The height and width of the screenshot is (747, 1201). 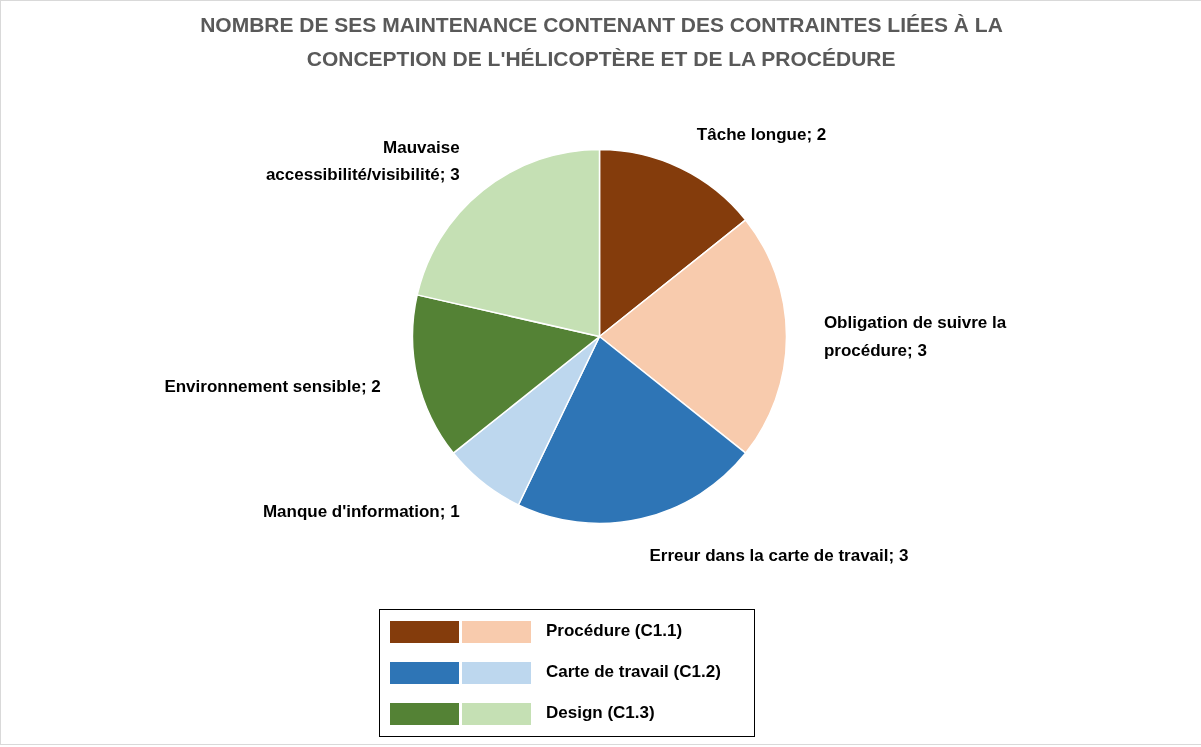 What do you see at coordinates (915, 336) in the screenshot?
I see `slice-label: Obligation de suivre la procédure; 3` at bounding box center [915, 336].